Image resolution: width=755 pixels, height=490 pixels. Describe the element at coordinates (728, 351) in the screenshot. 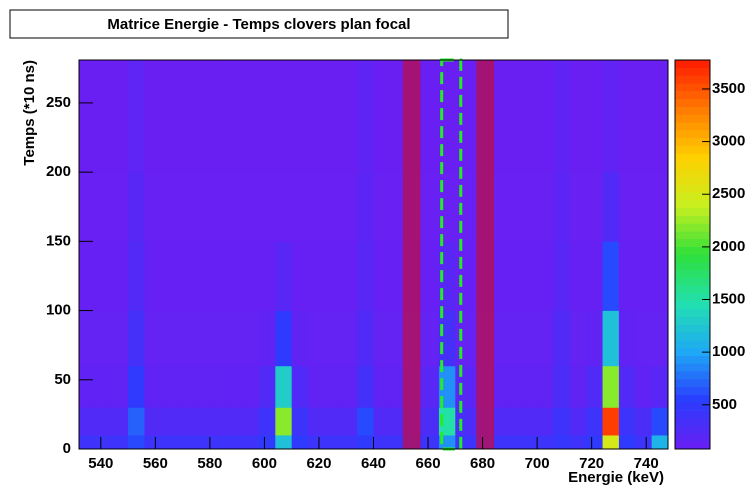

I see `colorbar-tick-label: 1000` at that location.